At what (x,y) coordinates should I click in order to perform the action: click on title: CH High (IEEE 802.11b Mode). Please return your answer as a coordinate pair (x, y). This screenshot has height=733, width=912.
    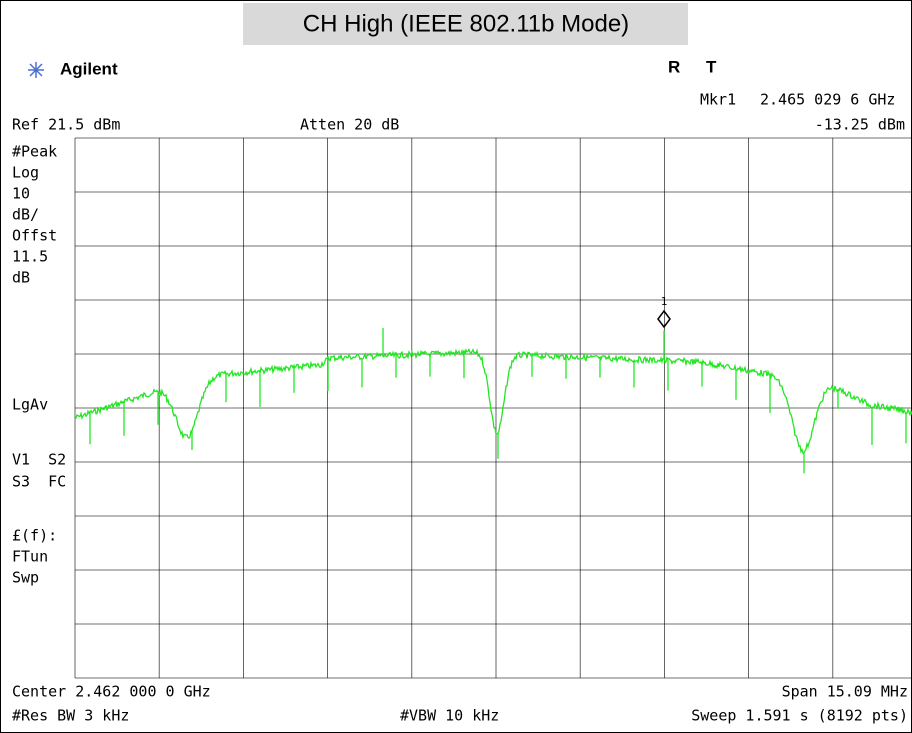
    Looking at the image, I should click on (466, 23).